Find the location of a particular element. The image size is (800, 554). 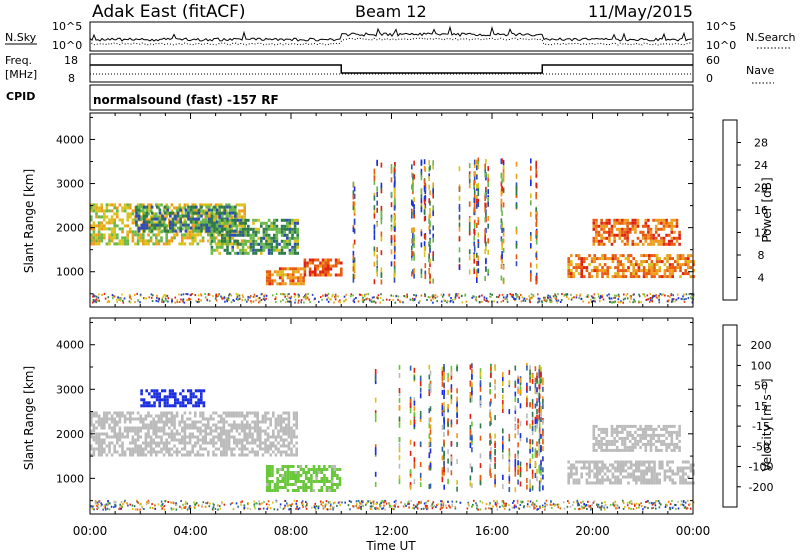

ytick-label-1: 2000 is located at coordinates (70, 228).